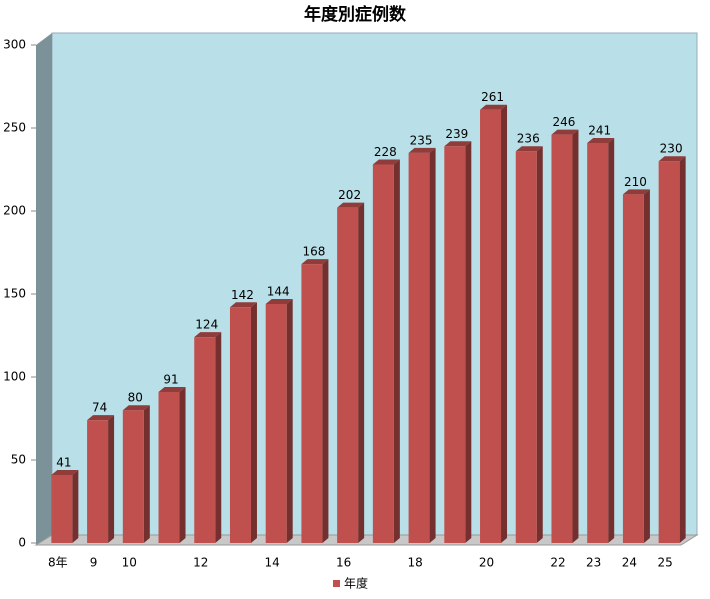 This screenshot has height=599, width=710. I want to click on side-wall, so click(44, 289).